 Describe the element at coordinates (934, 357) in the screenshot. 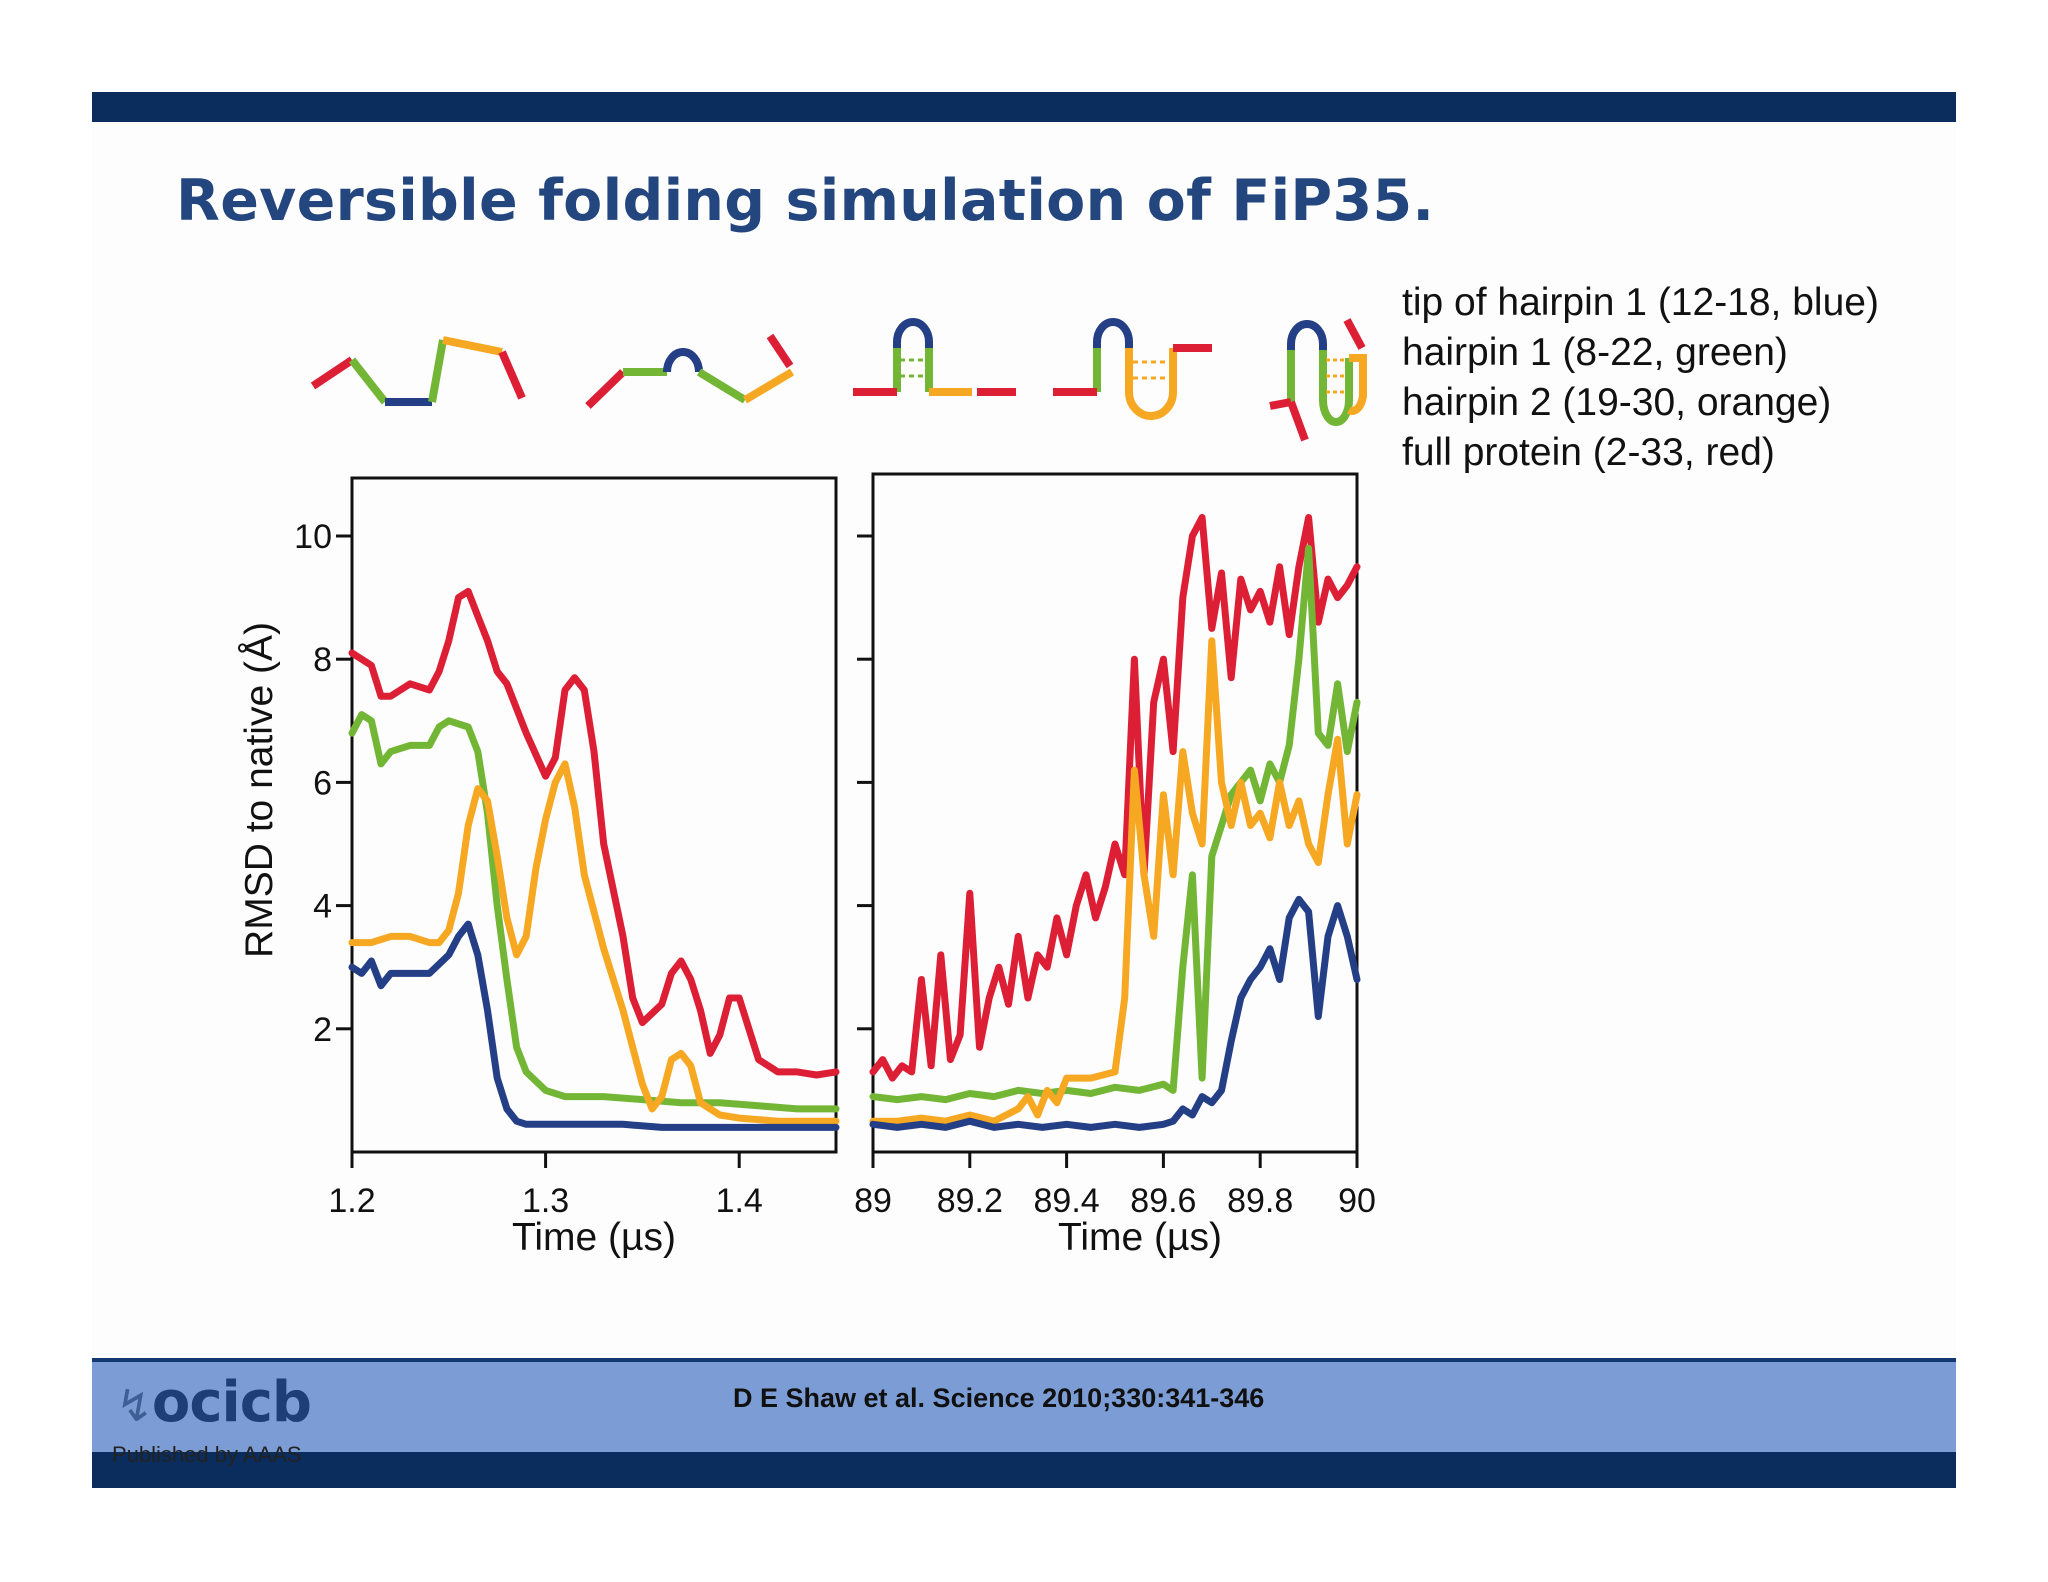

I see `schematic-hairpin1-formed` at that location.